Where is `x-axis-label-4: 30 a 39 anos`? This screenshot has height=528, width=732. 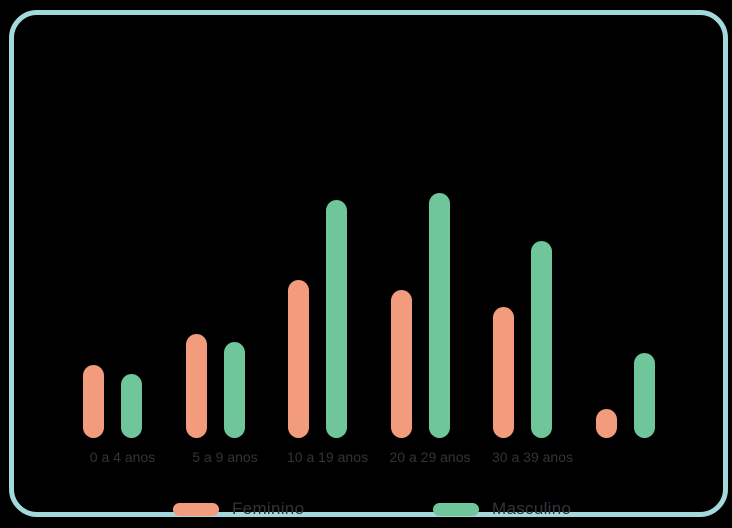
x-axis-label-4: 30 a 39 anos is located at coordinates (532, 457).